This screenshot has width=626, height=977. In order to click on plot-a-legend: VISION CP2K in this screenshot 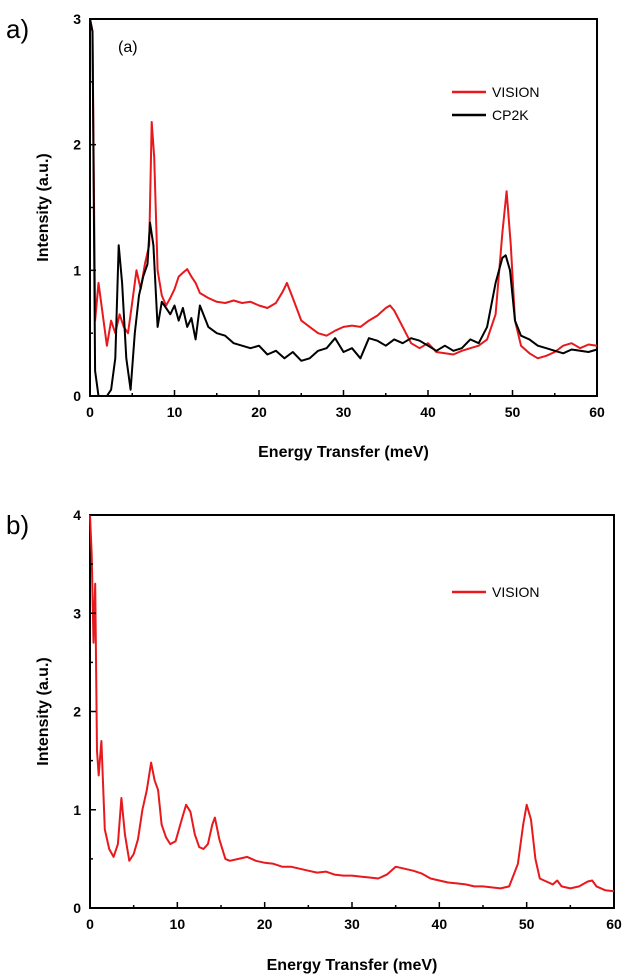, I will do `click(495, 103)`.